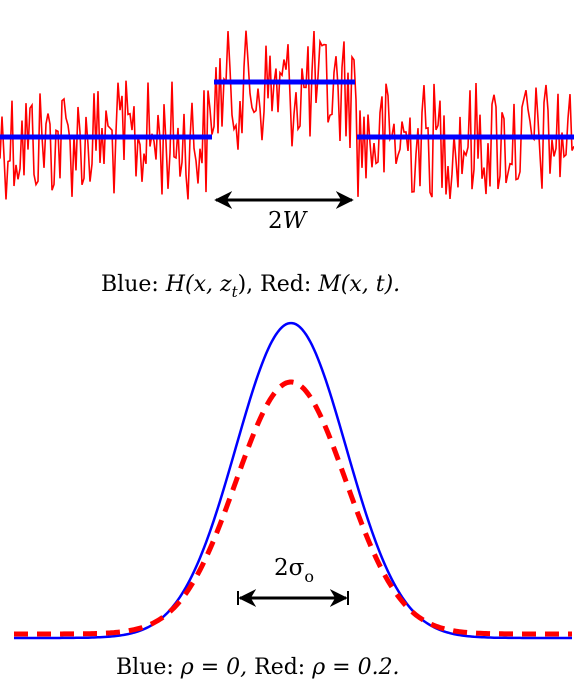 The width and height of the screenshot is (574, 682). Describe the element at coordinates (294, 570) in the screenshot. I see `sigma-label: 2σo` at that location.